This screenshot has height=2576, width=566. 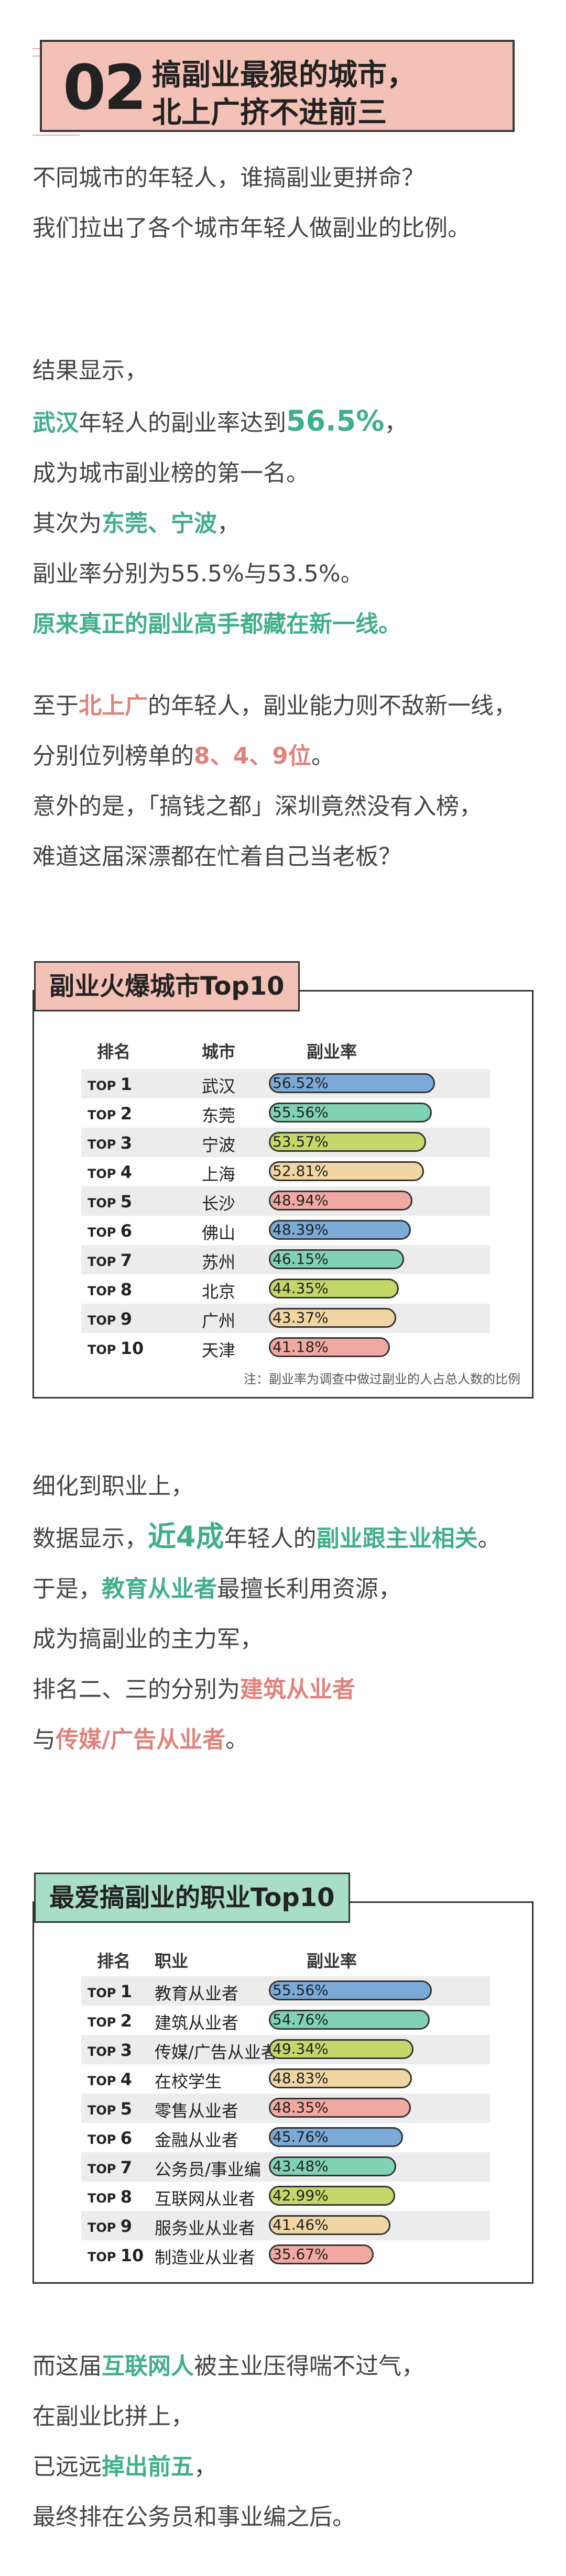 I want to click on rate-label: 48.83%, so click(x=301, y=2078).